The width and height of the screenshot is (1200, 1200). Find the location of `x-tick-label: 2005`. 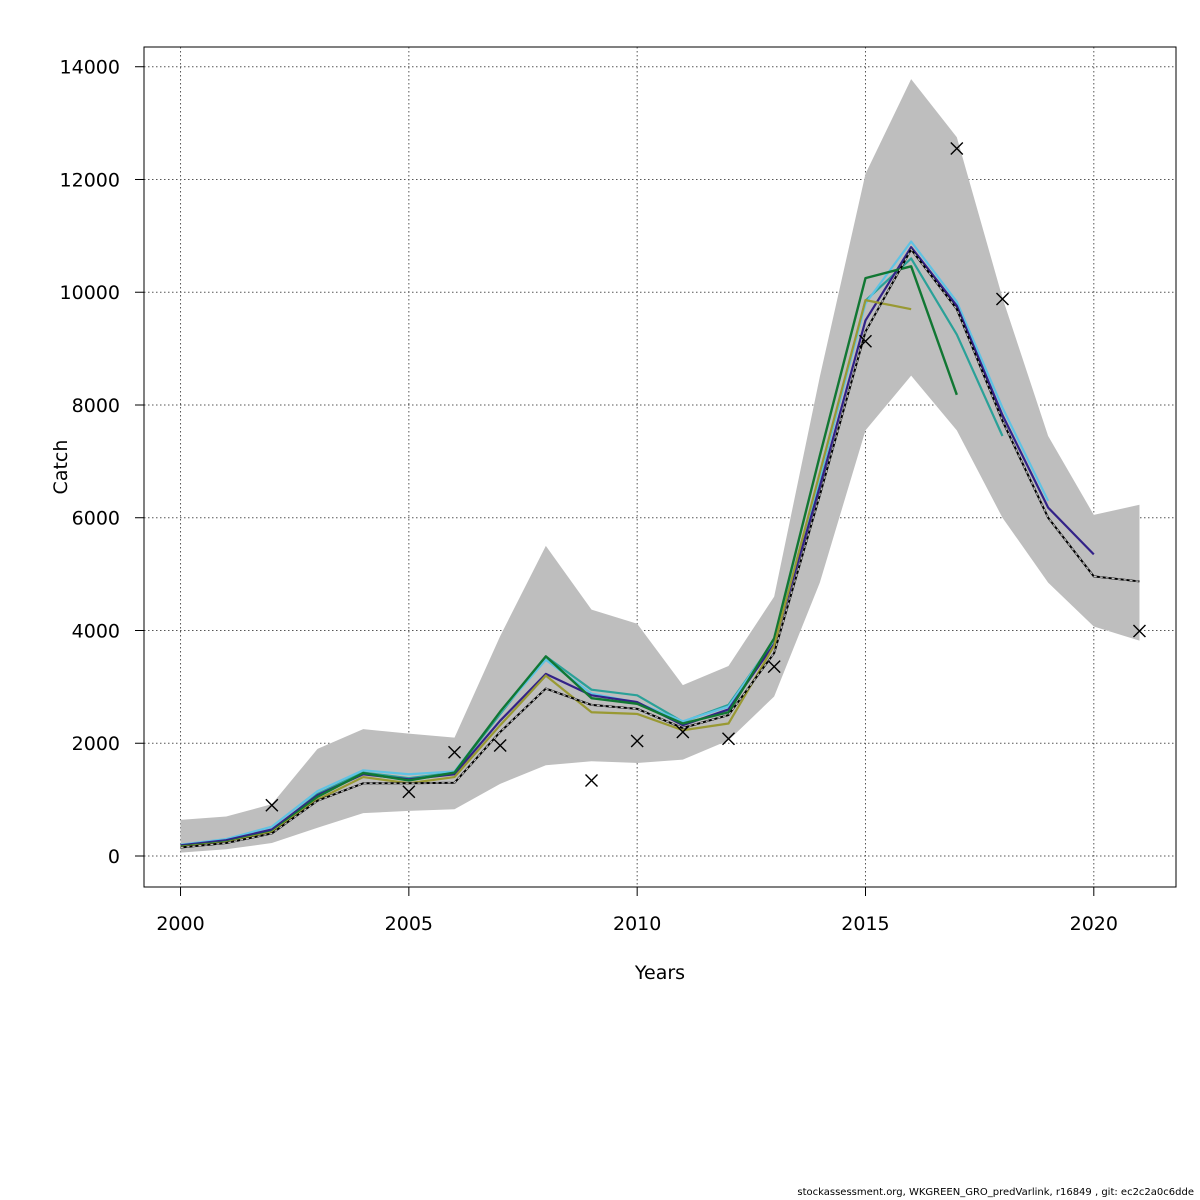

x-tick-label: 2005 is located at coordinates (409, 924).